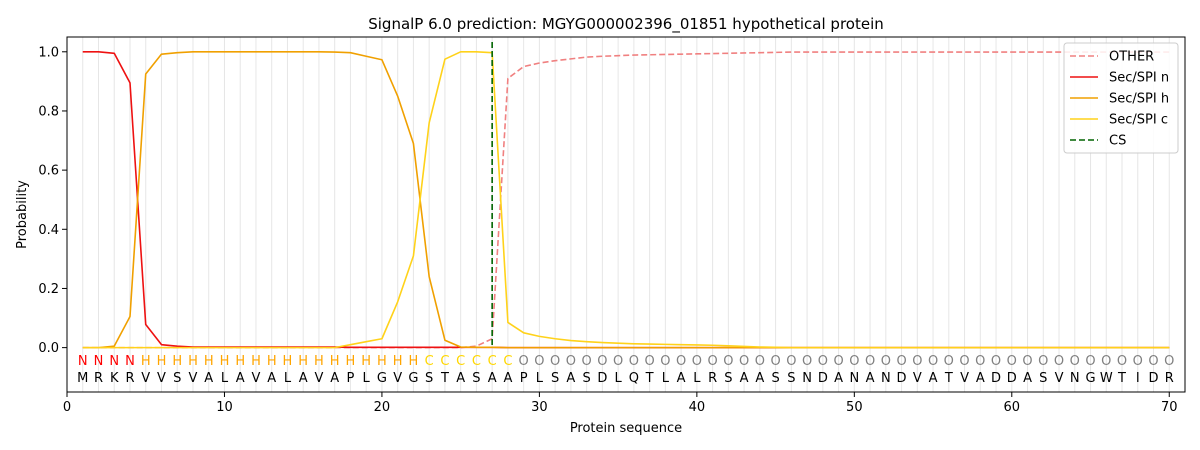 This screenshot has height=450, width=1200. Describe the element at coordinates (1169, 407) in the screenshot. I see `x-tick-label: 70` at that location.